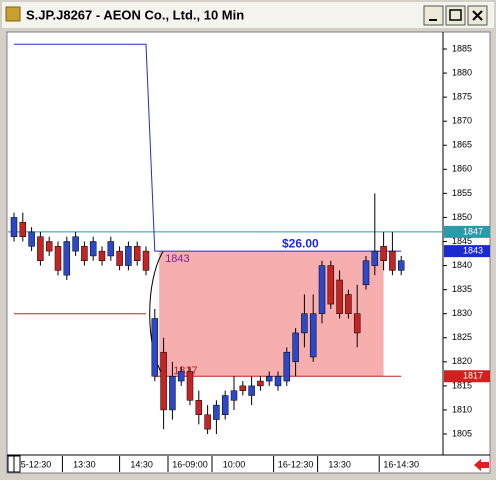 This screenshot has width=496, height=480. I want to click on y-tick-label: 1850, so click(462, 217).